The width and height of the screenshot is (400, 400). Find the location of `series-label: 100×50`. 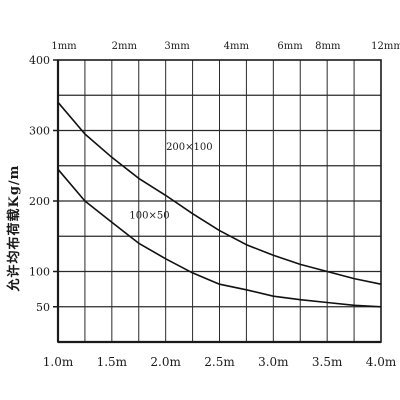

series-label: 100×50 is located at coordinates (149, 216).